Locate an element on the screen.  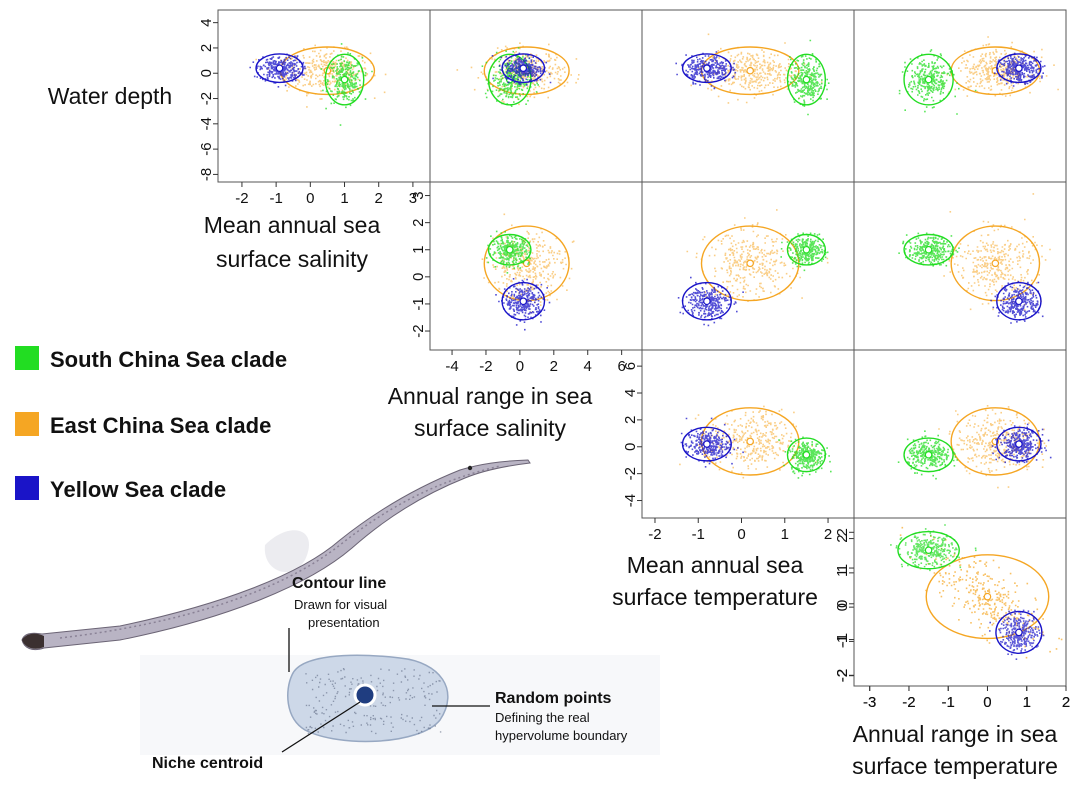
y-axis-temp_mean: -2 -1 0 1 2 is located at coordinates (844, 608).